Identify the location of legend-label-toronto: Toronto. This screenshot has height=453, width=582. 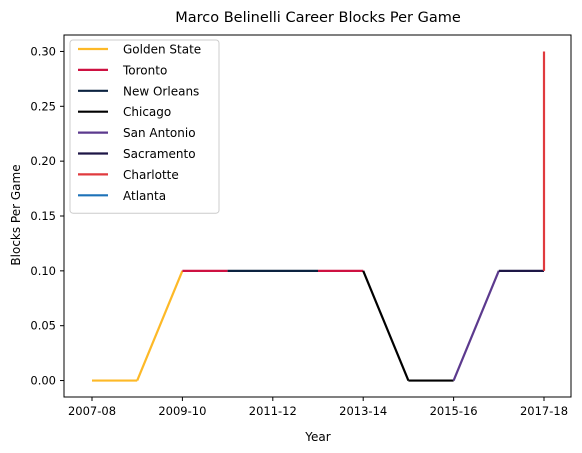
(144, 70).